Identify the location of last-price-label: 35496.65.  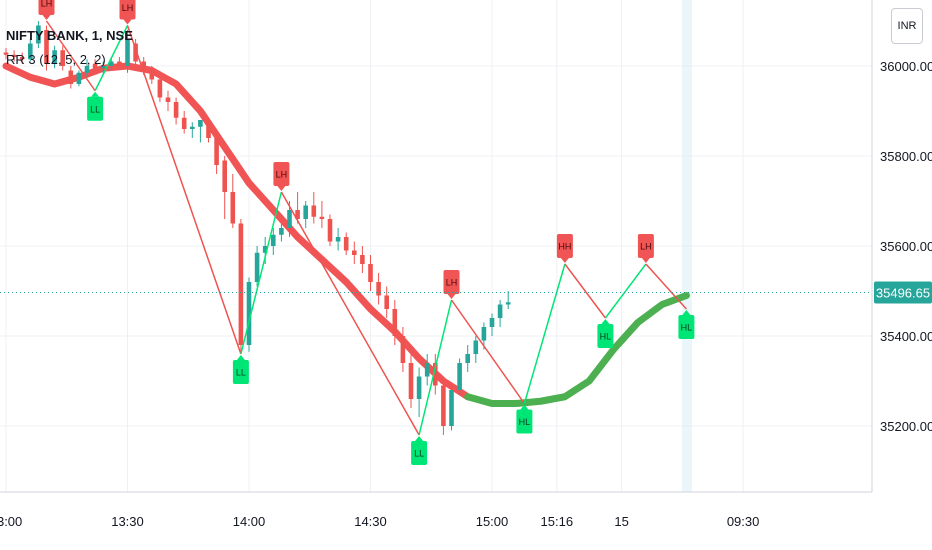
(903, 293).